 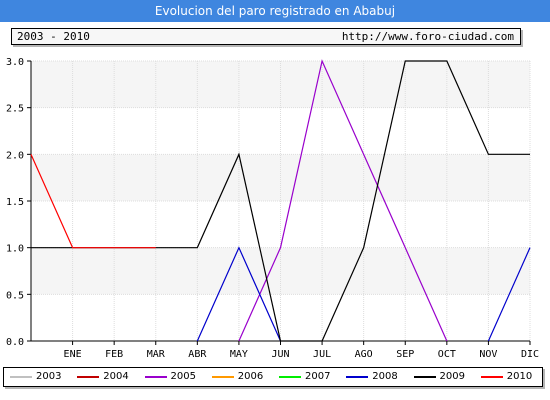 I want to click on legend-label: 2007, so click(x=318, y=376).